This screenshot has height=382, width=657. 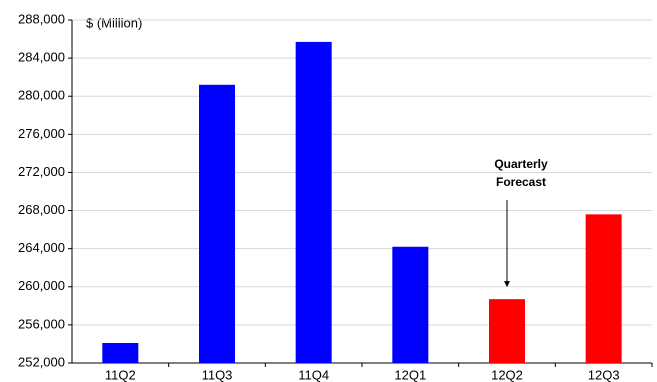 What do you see at coordinates (41, 361) in the screenshot?
I see `y-tick-label: 252,000` at bounding box center [41, 361].